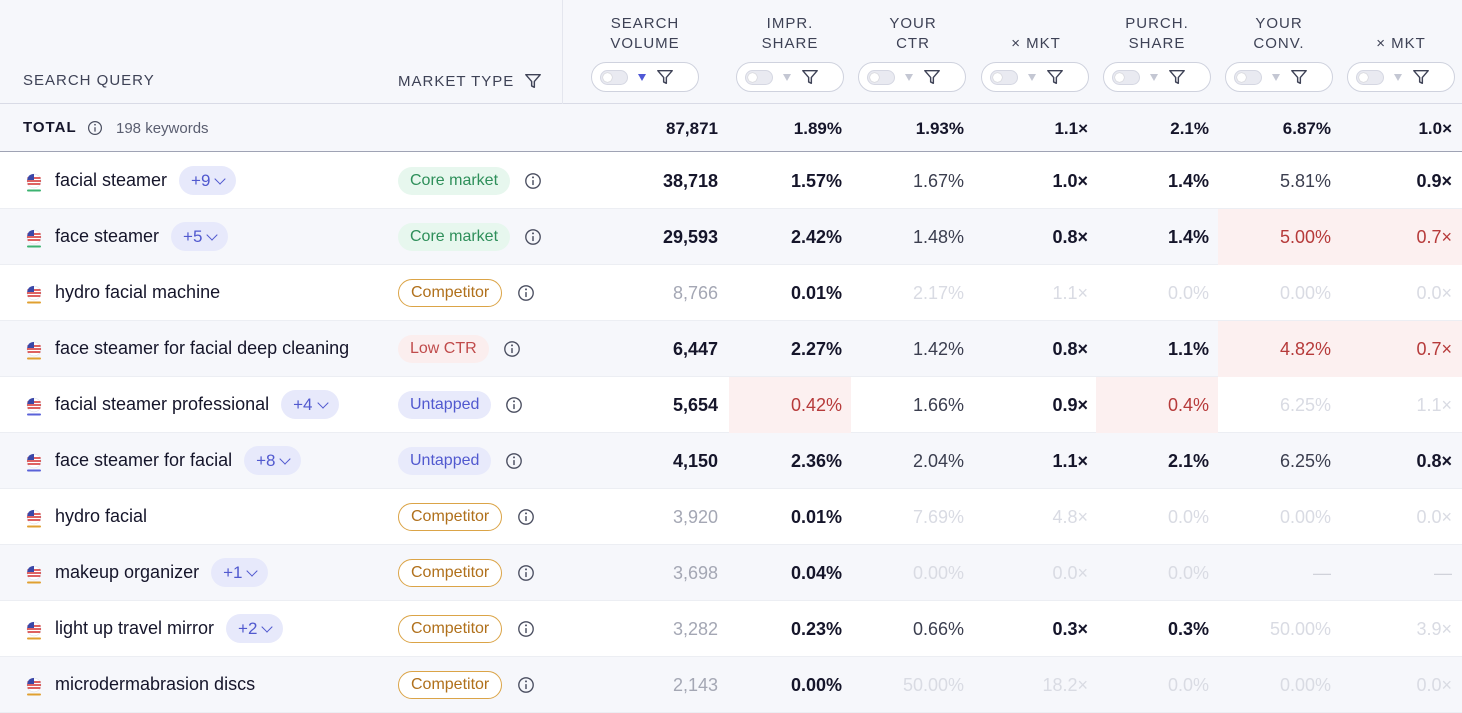  Describe the element at coordinates (310, 404) in the screenshot. I see `related-keywords-button: +4` at that location.